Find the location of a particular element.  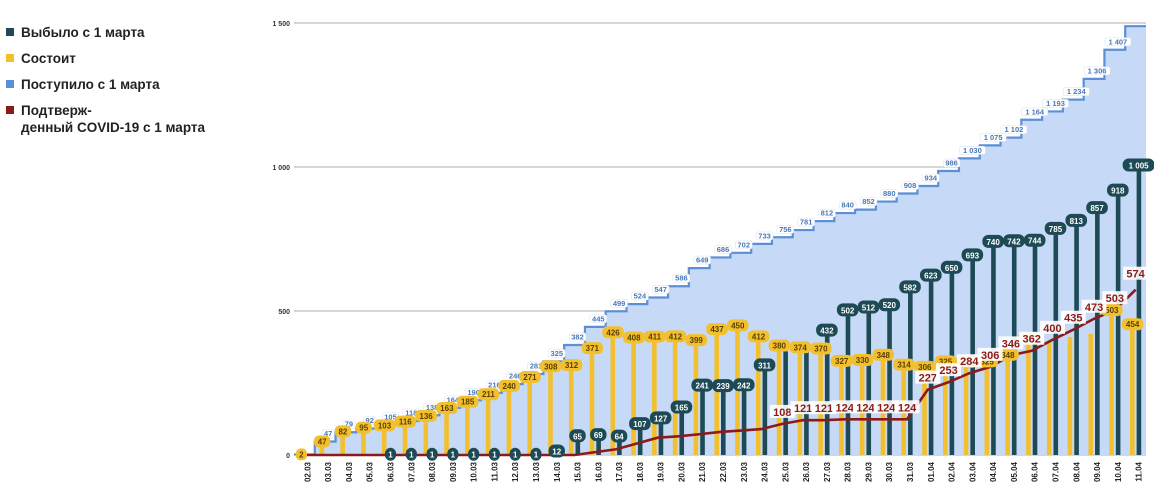

x-tick-label: 16.03 is located at coordinates (598, 471).